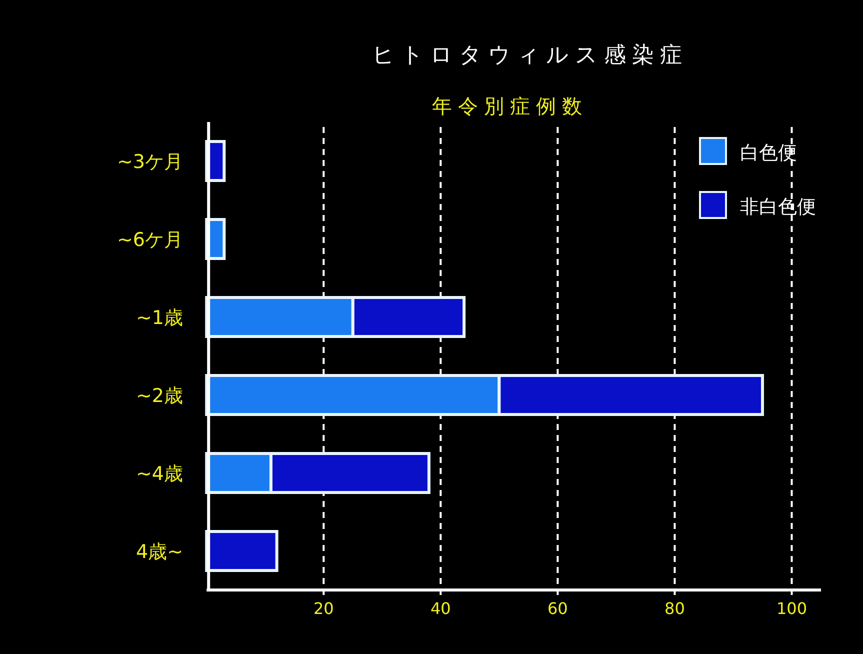 Image resolution: width=863 pixels, height=654 pixels. Describe the element at coordinates (510, 106) in the screenshot. I see `subtitle: 年令別症例数` at that location.